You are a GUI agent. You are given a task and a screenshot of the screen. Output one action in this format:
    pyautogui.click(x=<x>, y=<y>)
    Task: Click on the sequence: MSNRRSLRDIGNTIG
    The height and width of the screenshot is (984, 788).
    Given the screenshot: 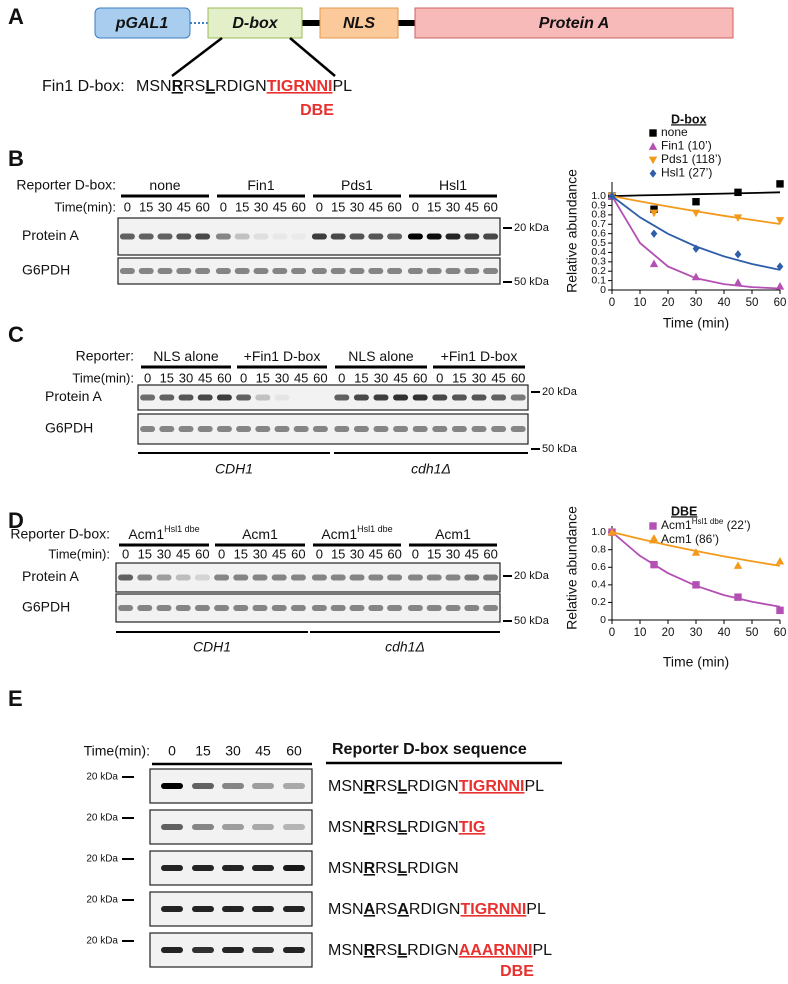 What is the action you would take?
    pyautogui.click(x=406, y=827)
    